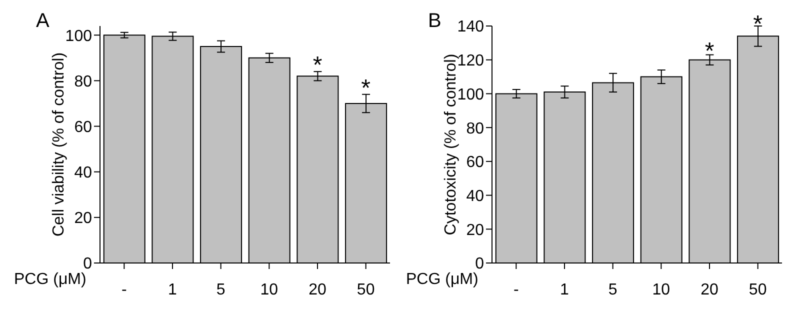 The width and height of the screenshot is (800, 311). Describe the element at coordinates (451, 145) in the screenshot. I see `y-axis-title: Cytotoxicity (% of control)` at that location.